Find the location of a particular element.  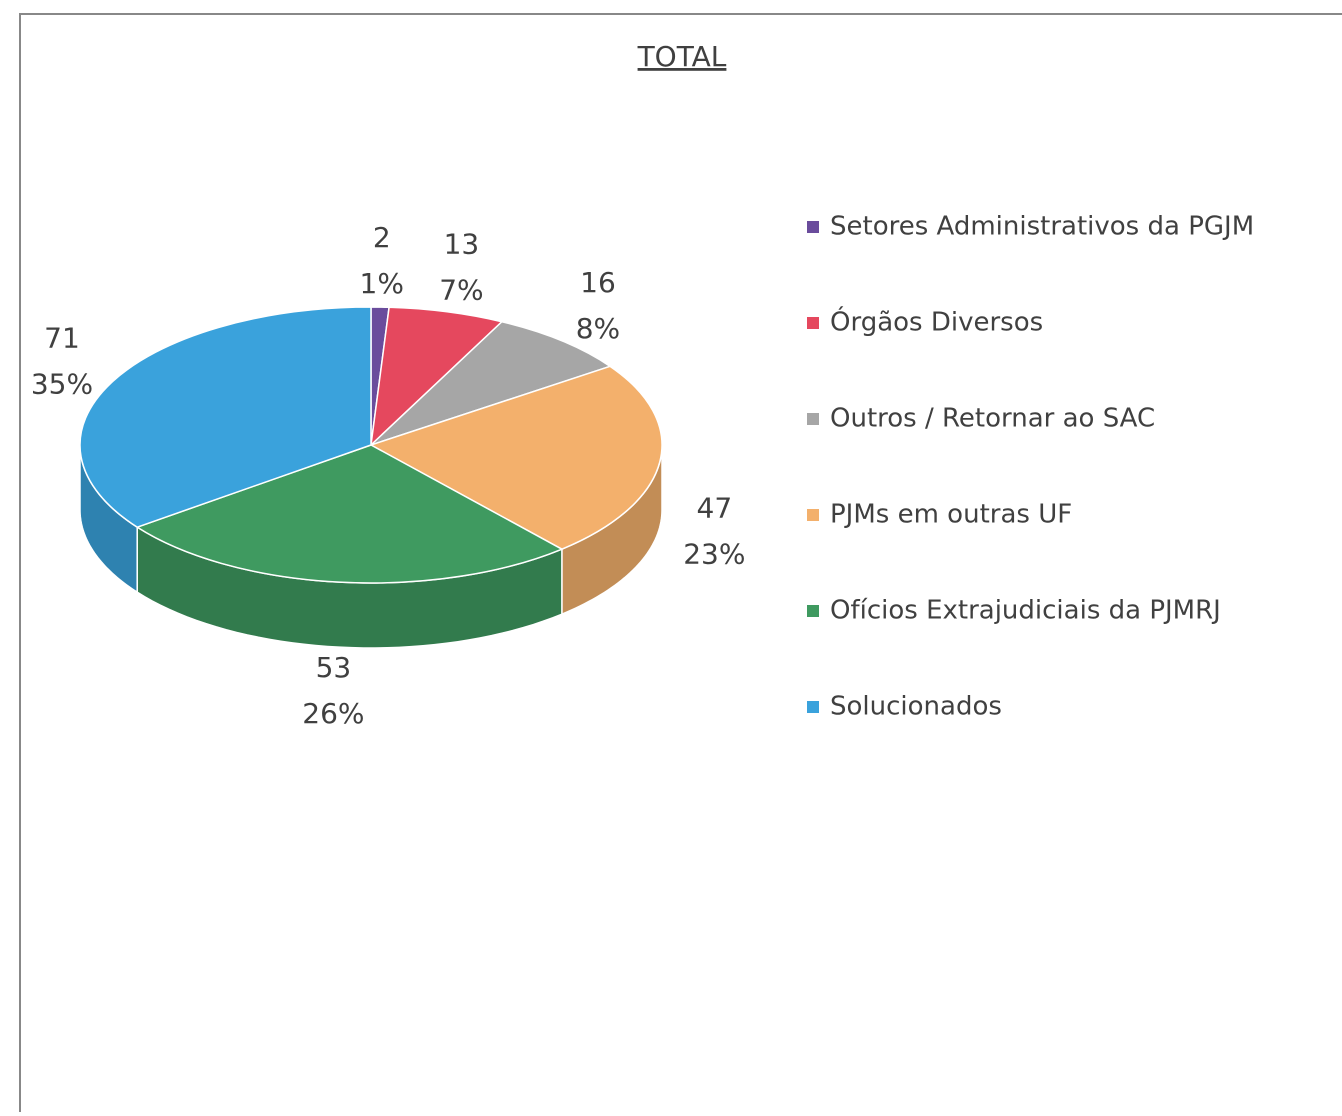

percent-label: 8% is located at coordinates (598, 328).